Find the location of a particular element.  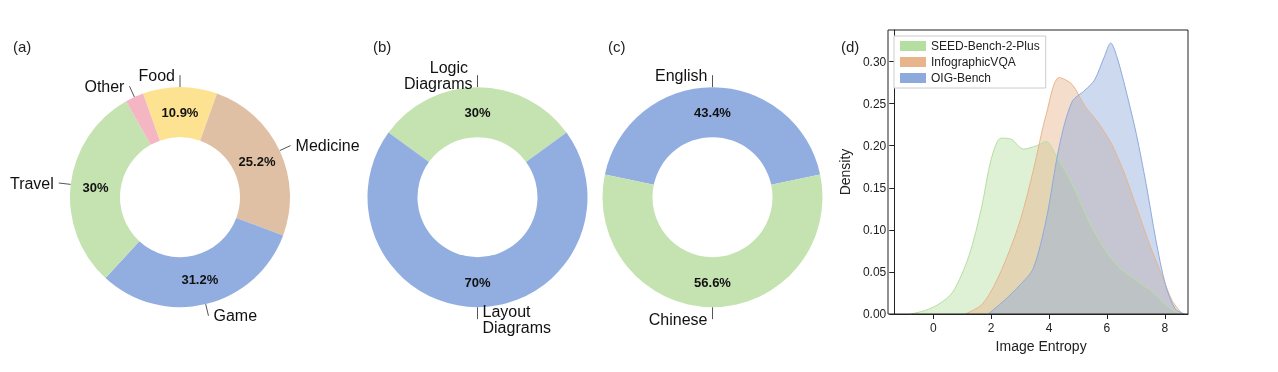

data-label: 43.4% is located at coordinates (713, 112).